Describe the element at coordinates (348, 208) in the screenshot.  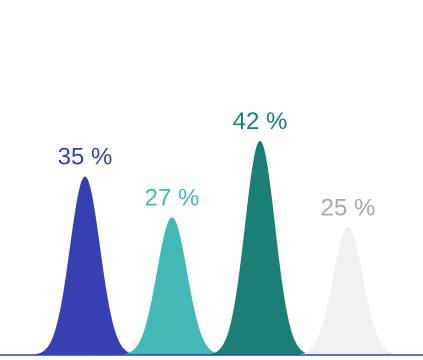
I see `value-label-4: 25 %` at that location.